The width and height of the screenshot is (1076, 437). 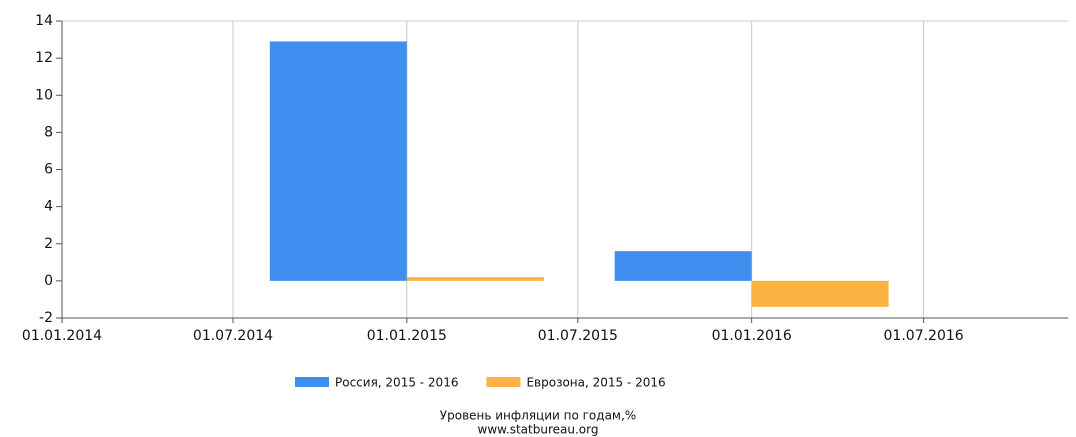 What do you see at coordinates (233, 336) in the screenshot?
I see `x-tick-label: 01.07.2014` at bounding box center [233, 336].